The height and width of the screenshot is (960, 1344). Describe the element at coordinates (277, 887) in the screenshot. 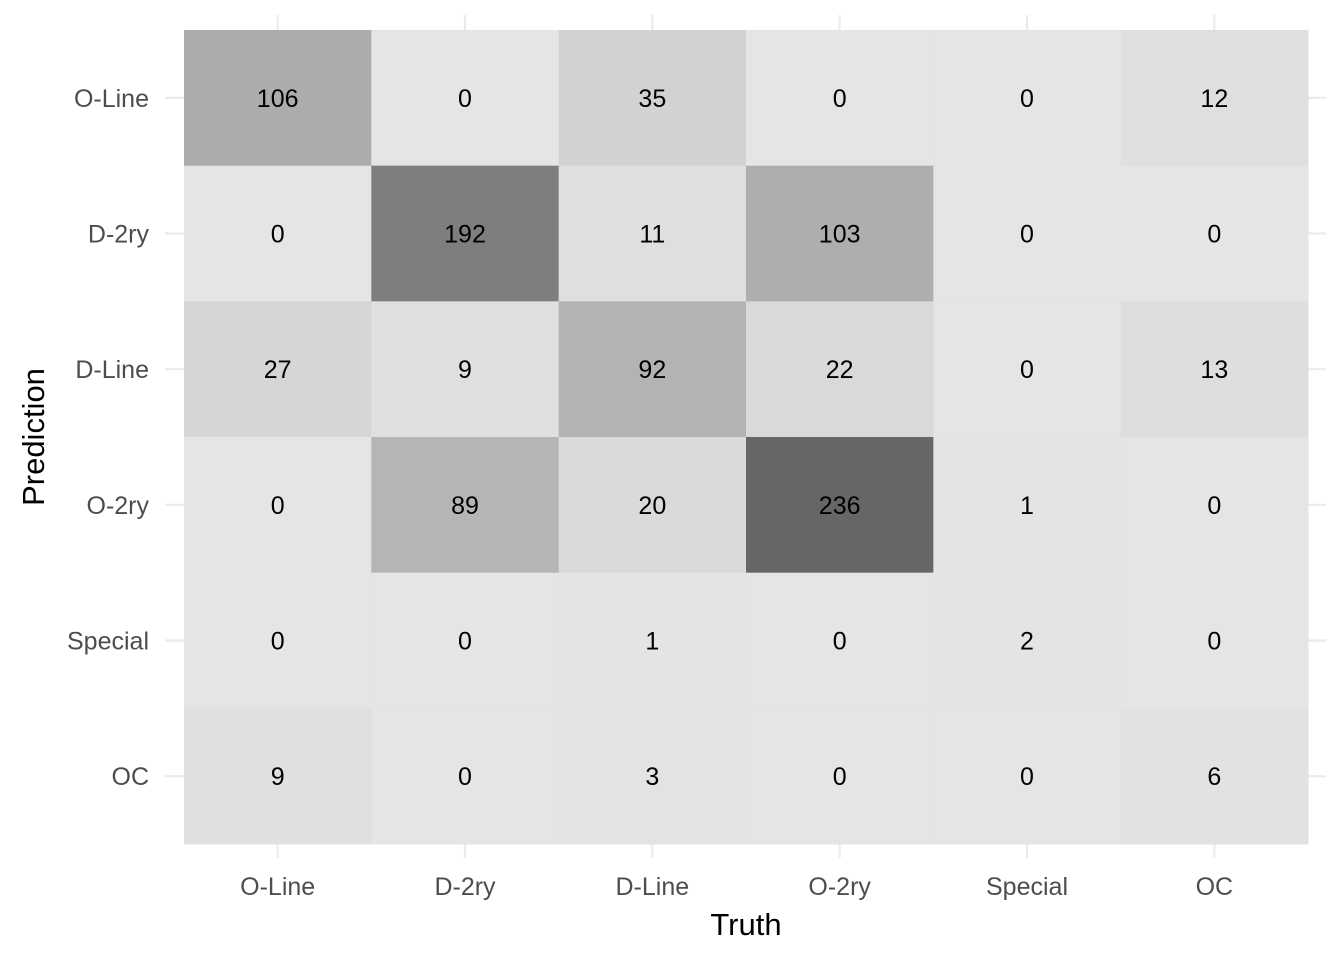

I see `x-tick-label-o-line: O-Line` at that location.